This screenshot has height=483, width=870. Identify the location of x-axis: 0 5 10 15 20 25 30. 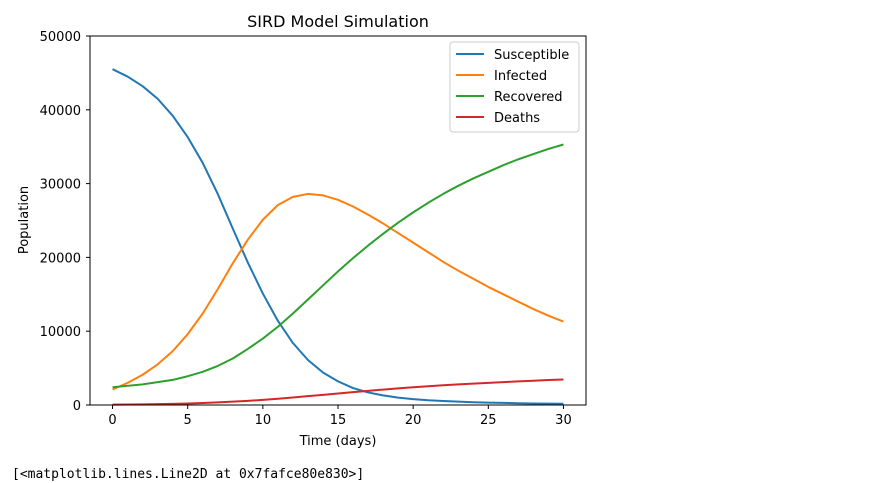
(340, 416).